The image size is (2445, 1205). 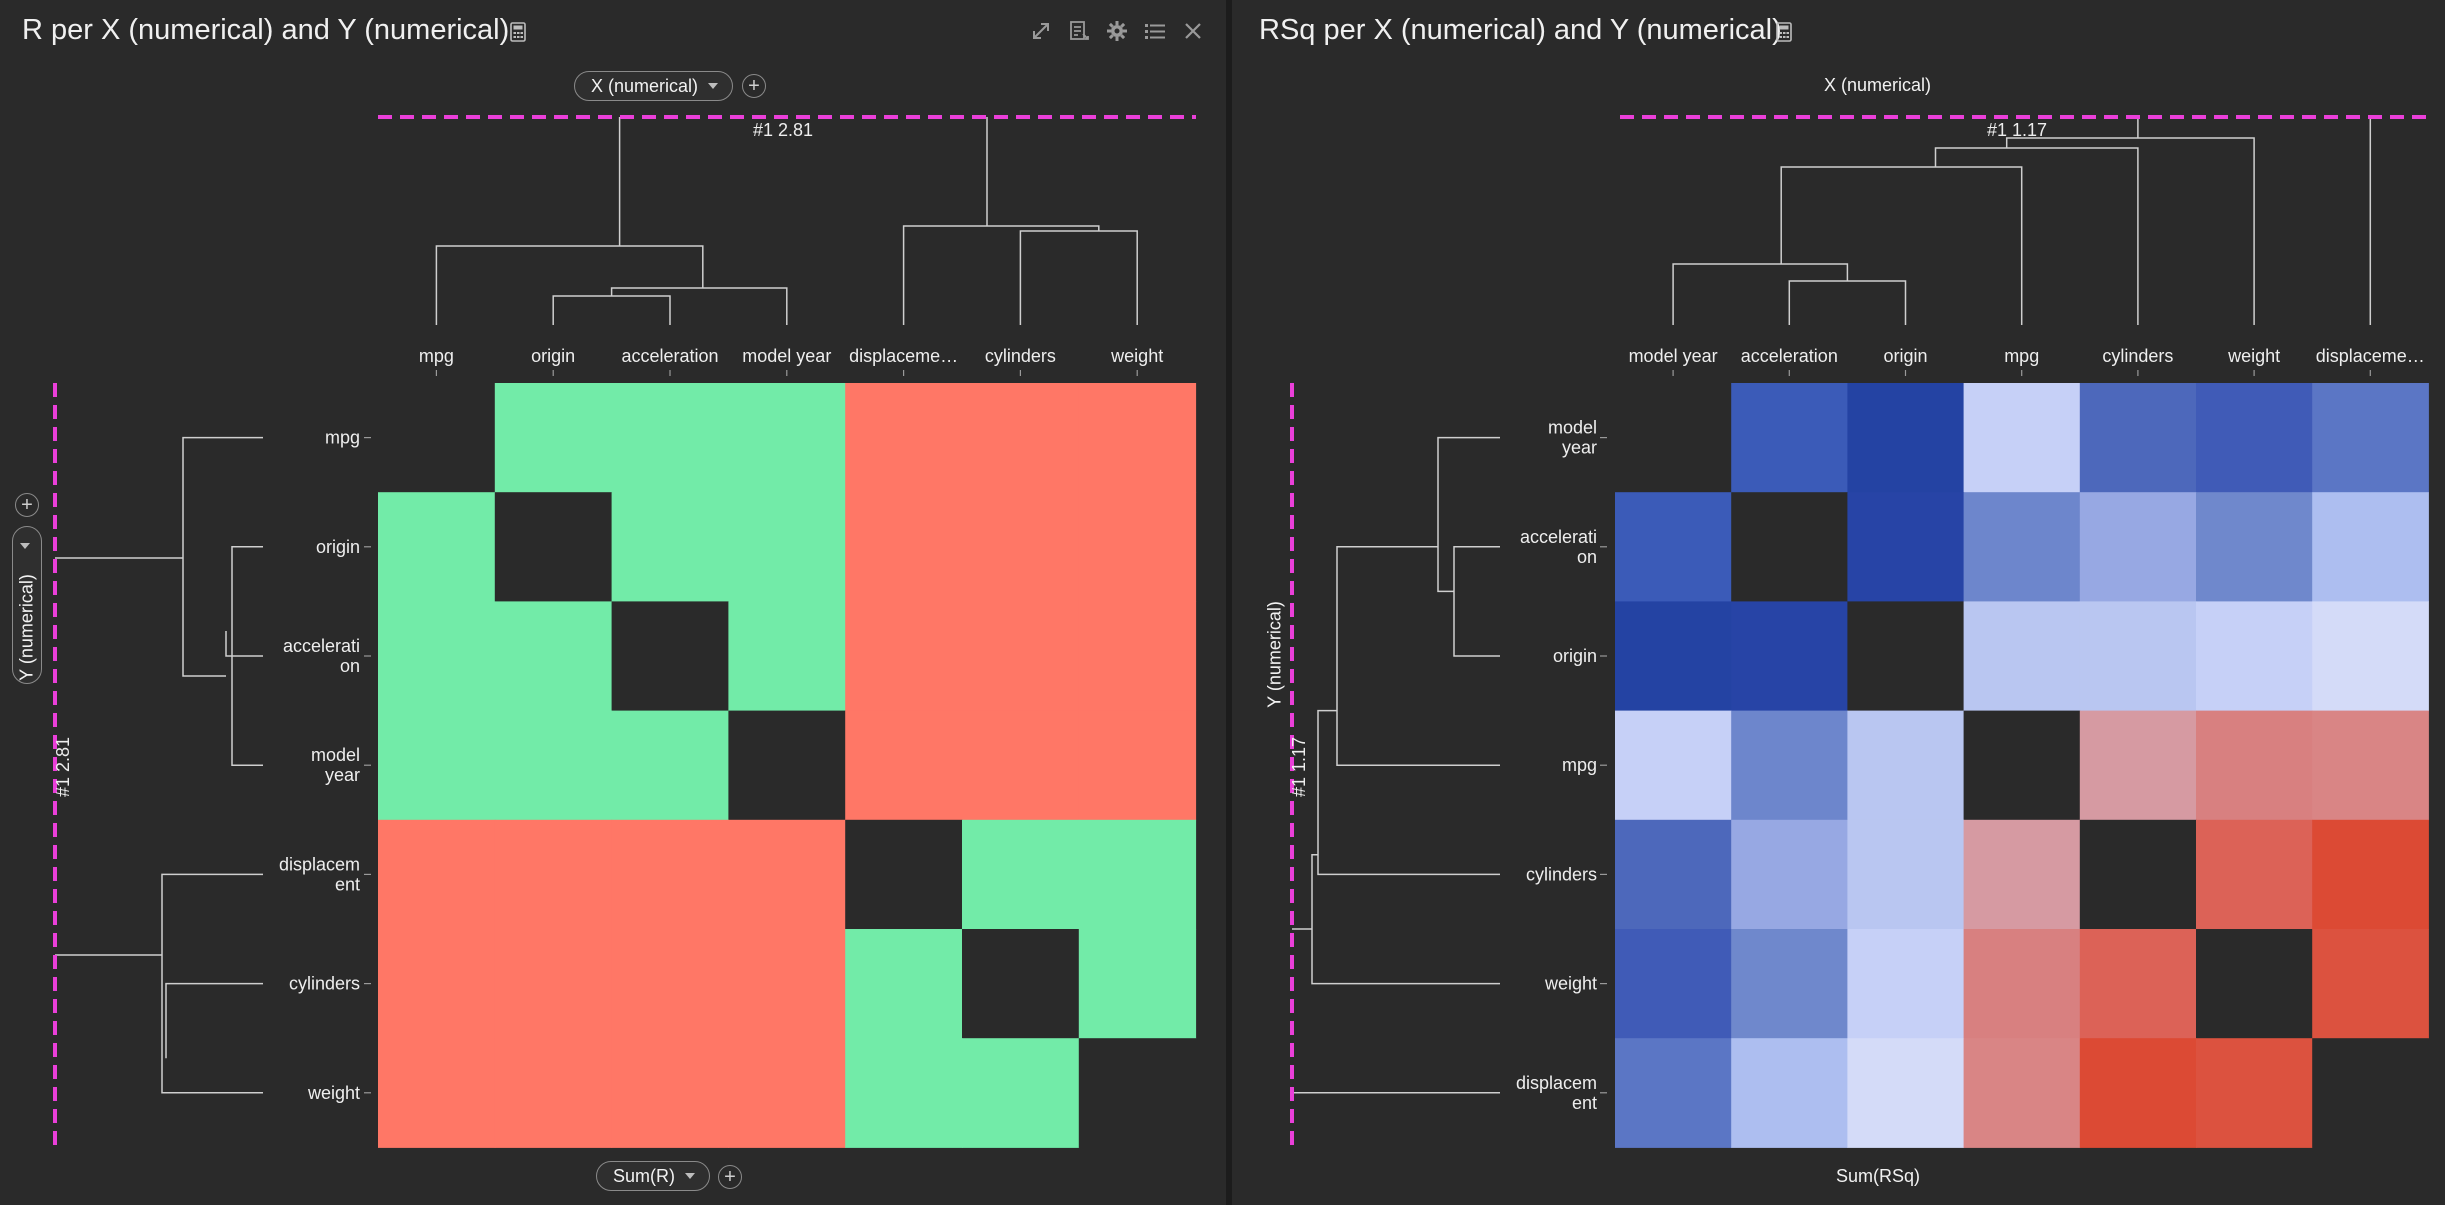 What do you see at coordinates (1572, 438) in the screenshot?
I see `y-tick-label: model year` at bounding box center [1572, 438].